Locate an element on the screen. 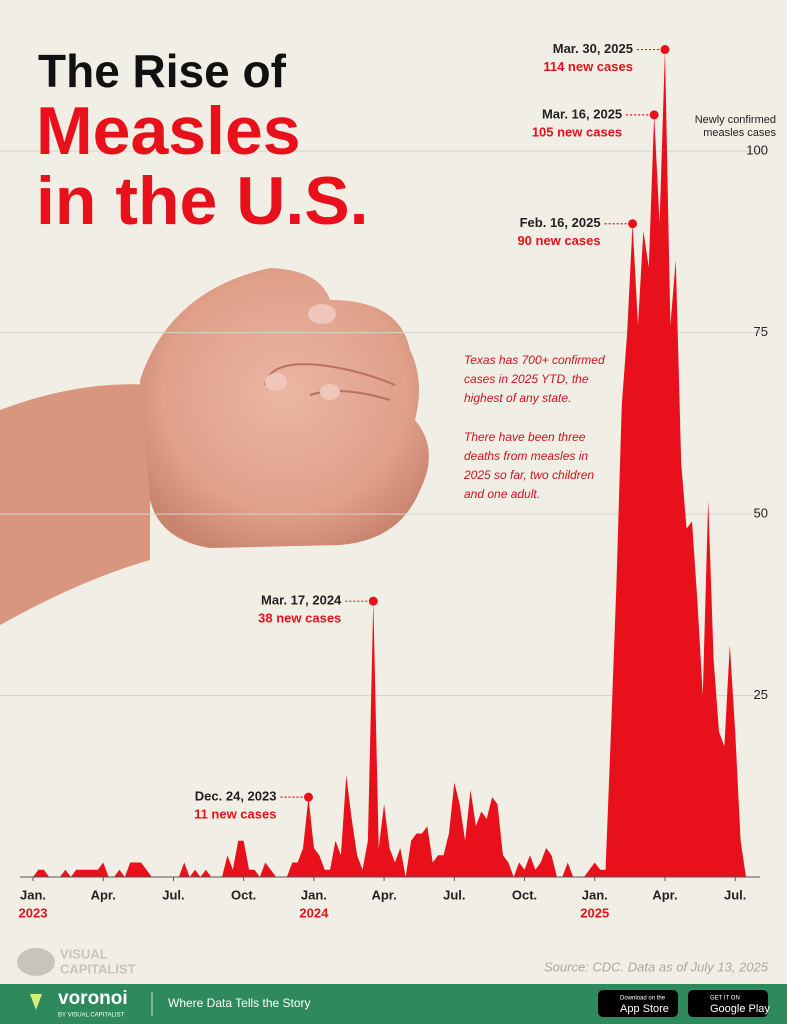  source: Source: CDC. Data as of July 13, 2025 is located at coordinates (656, 966).